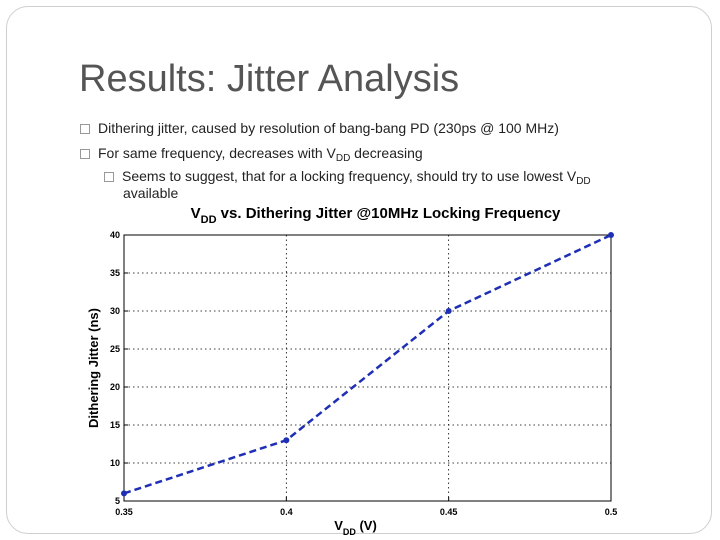 The height and width of the screenshot is (540, 720). I want to click on y-tick-label: 20, so click(115, 387).